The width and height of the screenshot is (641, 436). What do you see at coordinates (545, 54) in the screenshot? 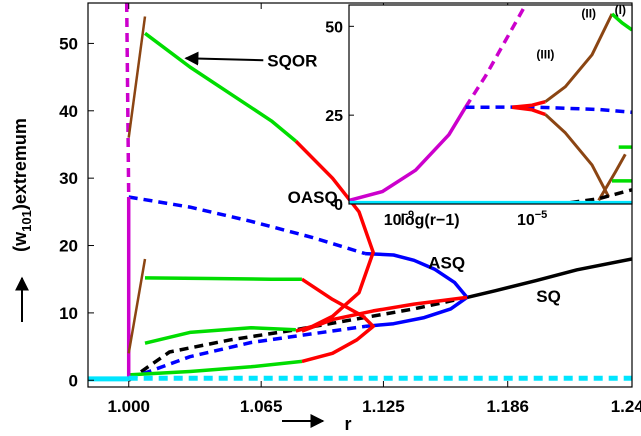
I see `inset-annotation-label: (III)` at bounding box center [545, 54].